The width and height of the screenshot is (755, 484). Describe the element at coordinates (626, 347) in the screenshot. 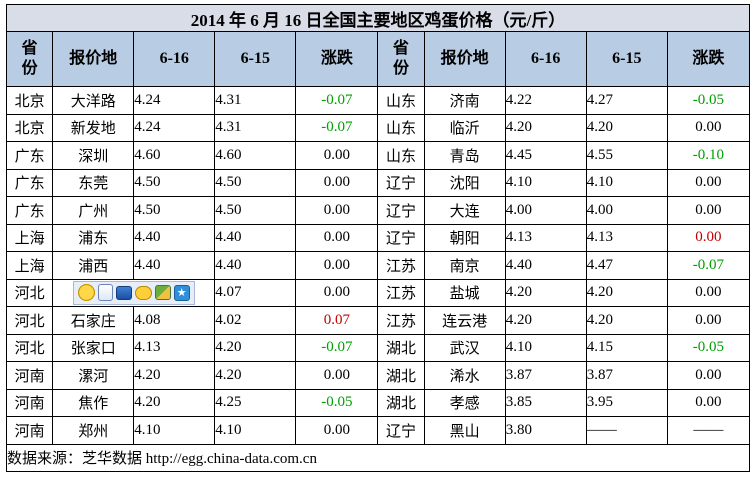

I see `price-615-cell: 4.15` at that location.